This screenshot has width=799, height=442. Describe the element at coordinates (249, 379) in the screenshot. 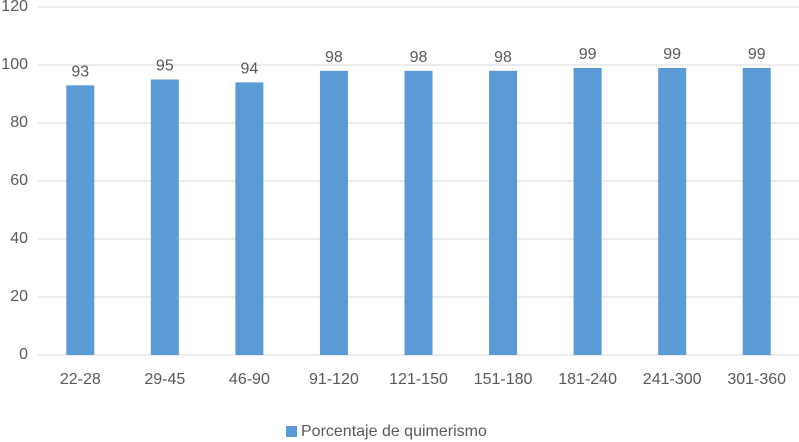

I see `x-tick-label: 46-90` at that location.